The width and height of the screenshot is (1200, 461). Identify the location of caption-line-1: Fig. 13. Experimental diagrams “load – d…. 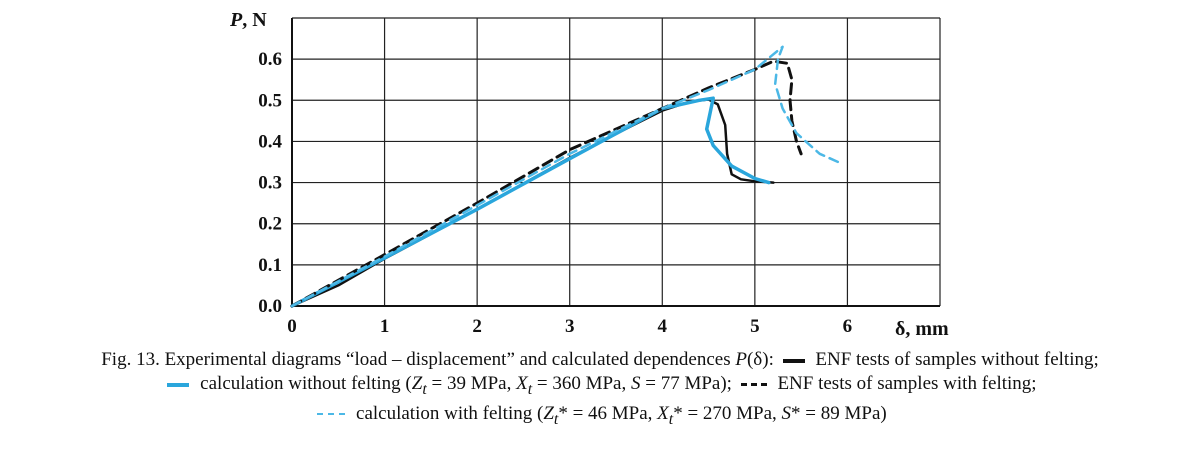
(600, 359).